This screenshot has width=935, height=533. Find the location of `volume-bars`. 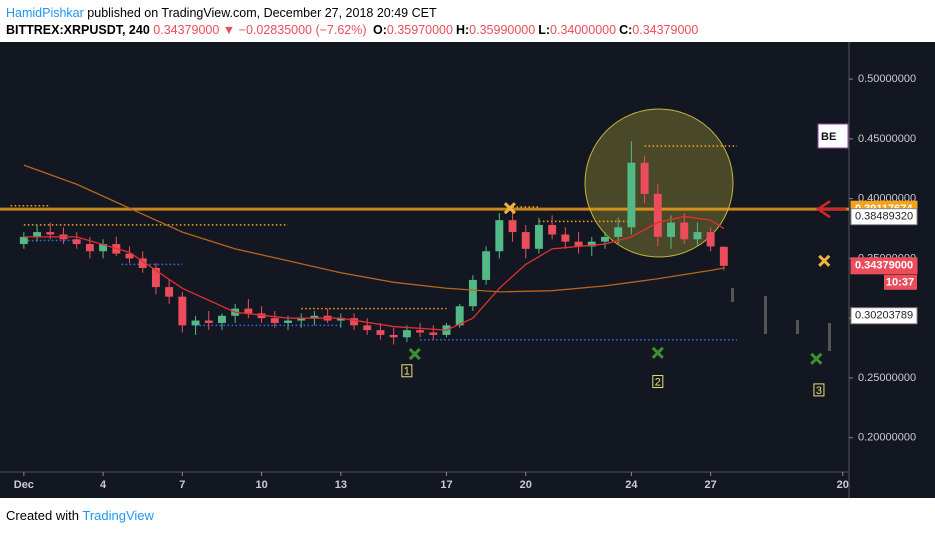

volume-bars is located at coordinates (781, 319).